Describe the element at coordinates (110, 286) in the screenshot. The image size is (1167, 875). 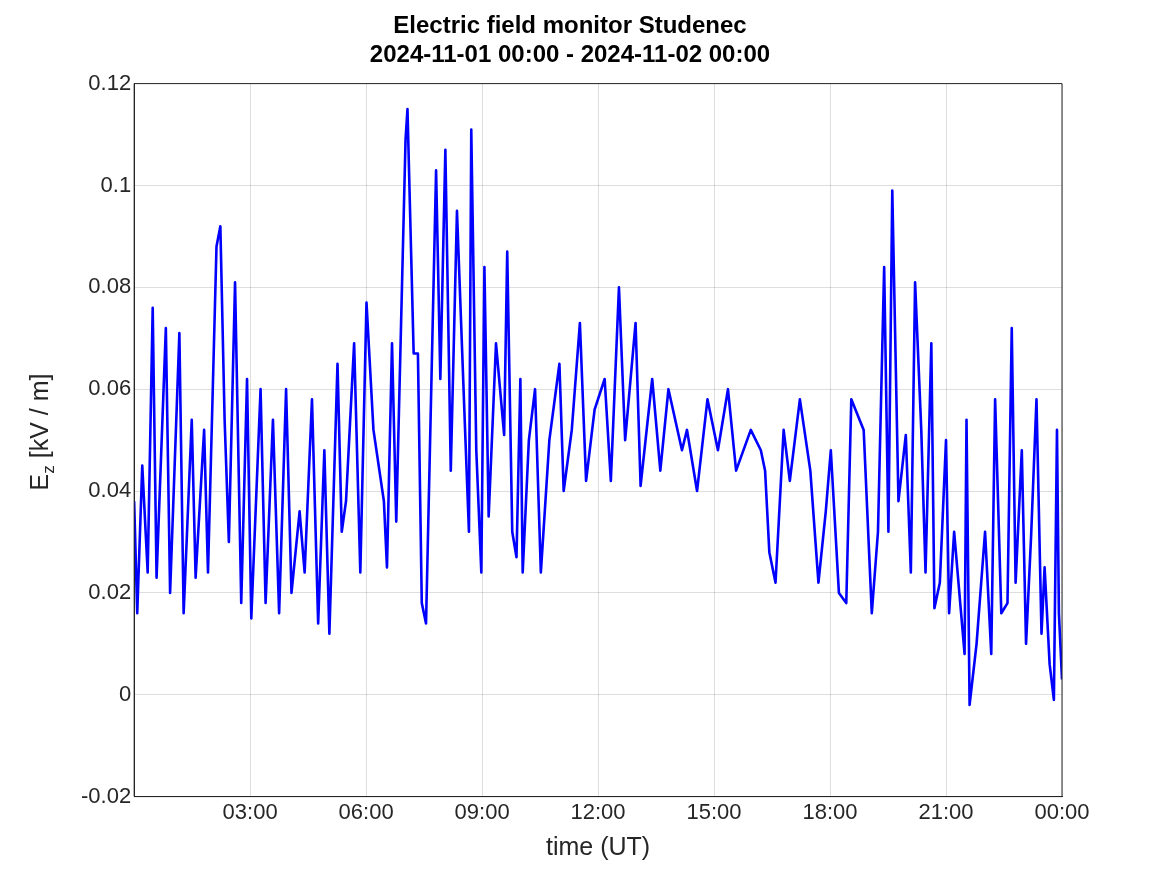
I see `y-tick-label: 0.08` at that location.